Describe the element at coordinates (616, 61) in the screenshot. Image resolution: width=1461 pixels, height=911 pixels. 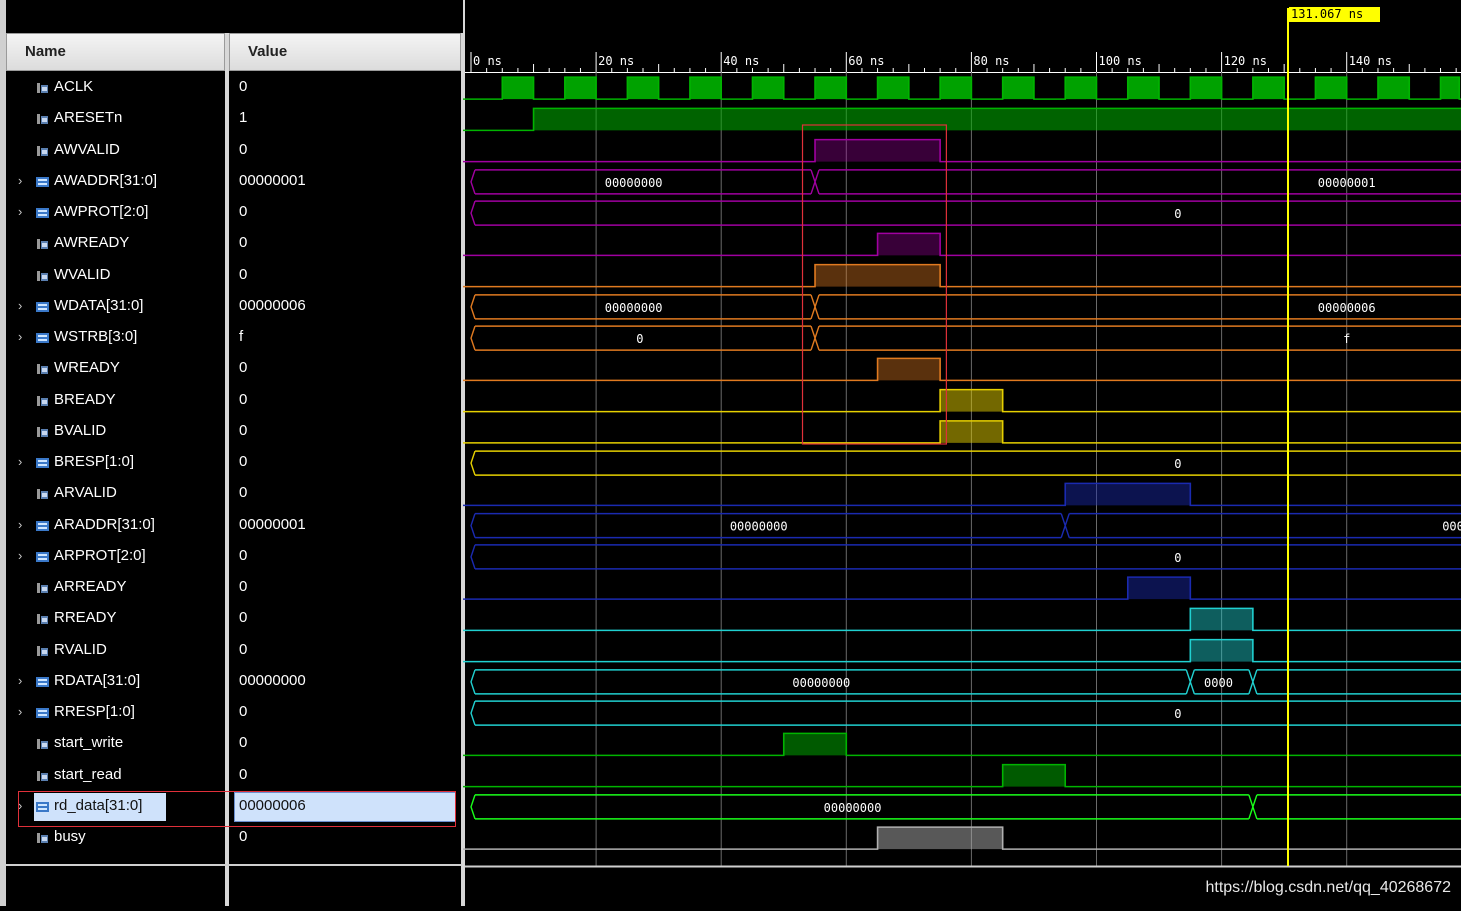
I see `ruler-label: 20 ns` at that location.